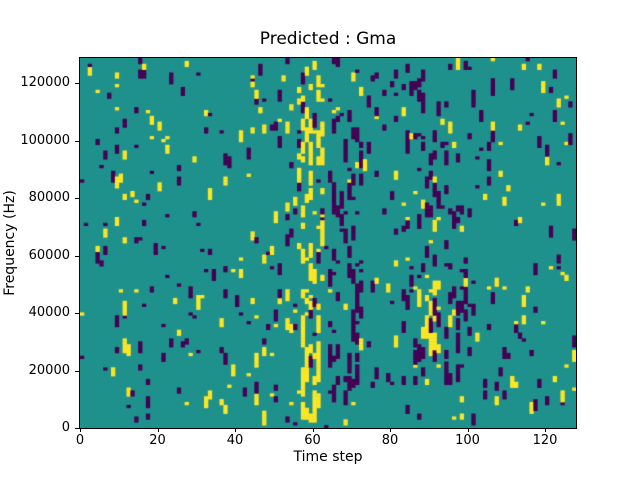 Image resolution: width=640 pixels, height=480 pixels. I want to click on x-tick-label: 120, so click(545, 440).